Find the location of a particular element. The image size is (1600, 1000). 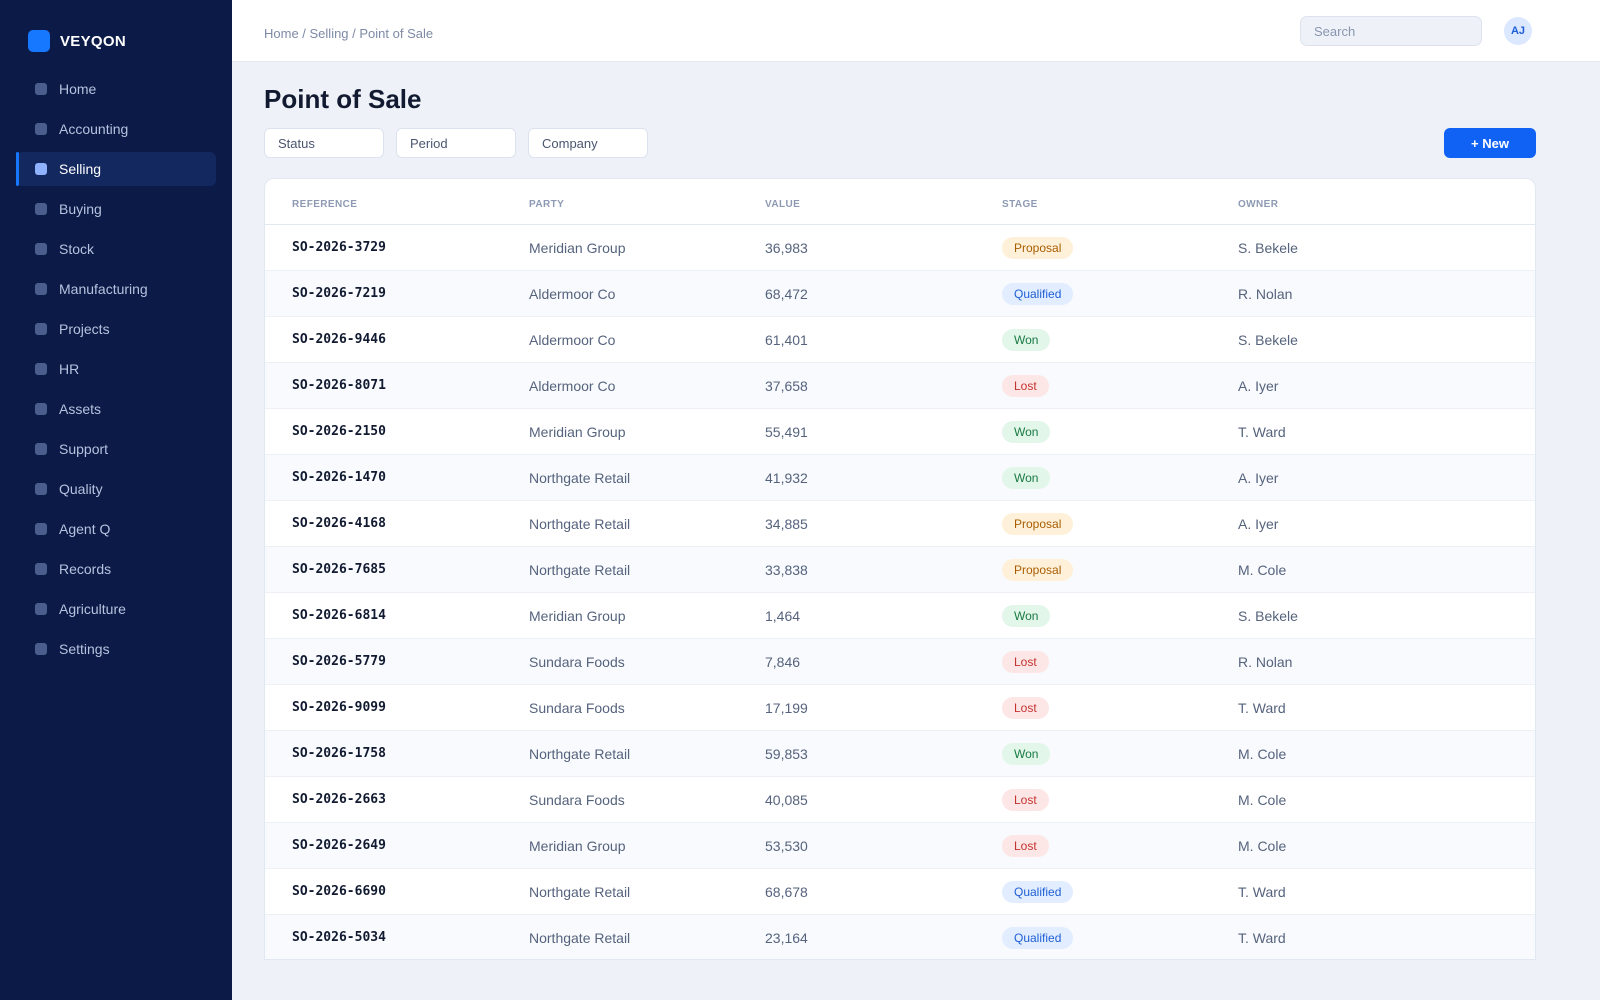

sidebar-item-accounting: Accounting is located at coordinates (116, 129).